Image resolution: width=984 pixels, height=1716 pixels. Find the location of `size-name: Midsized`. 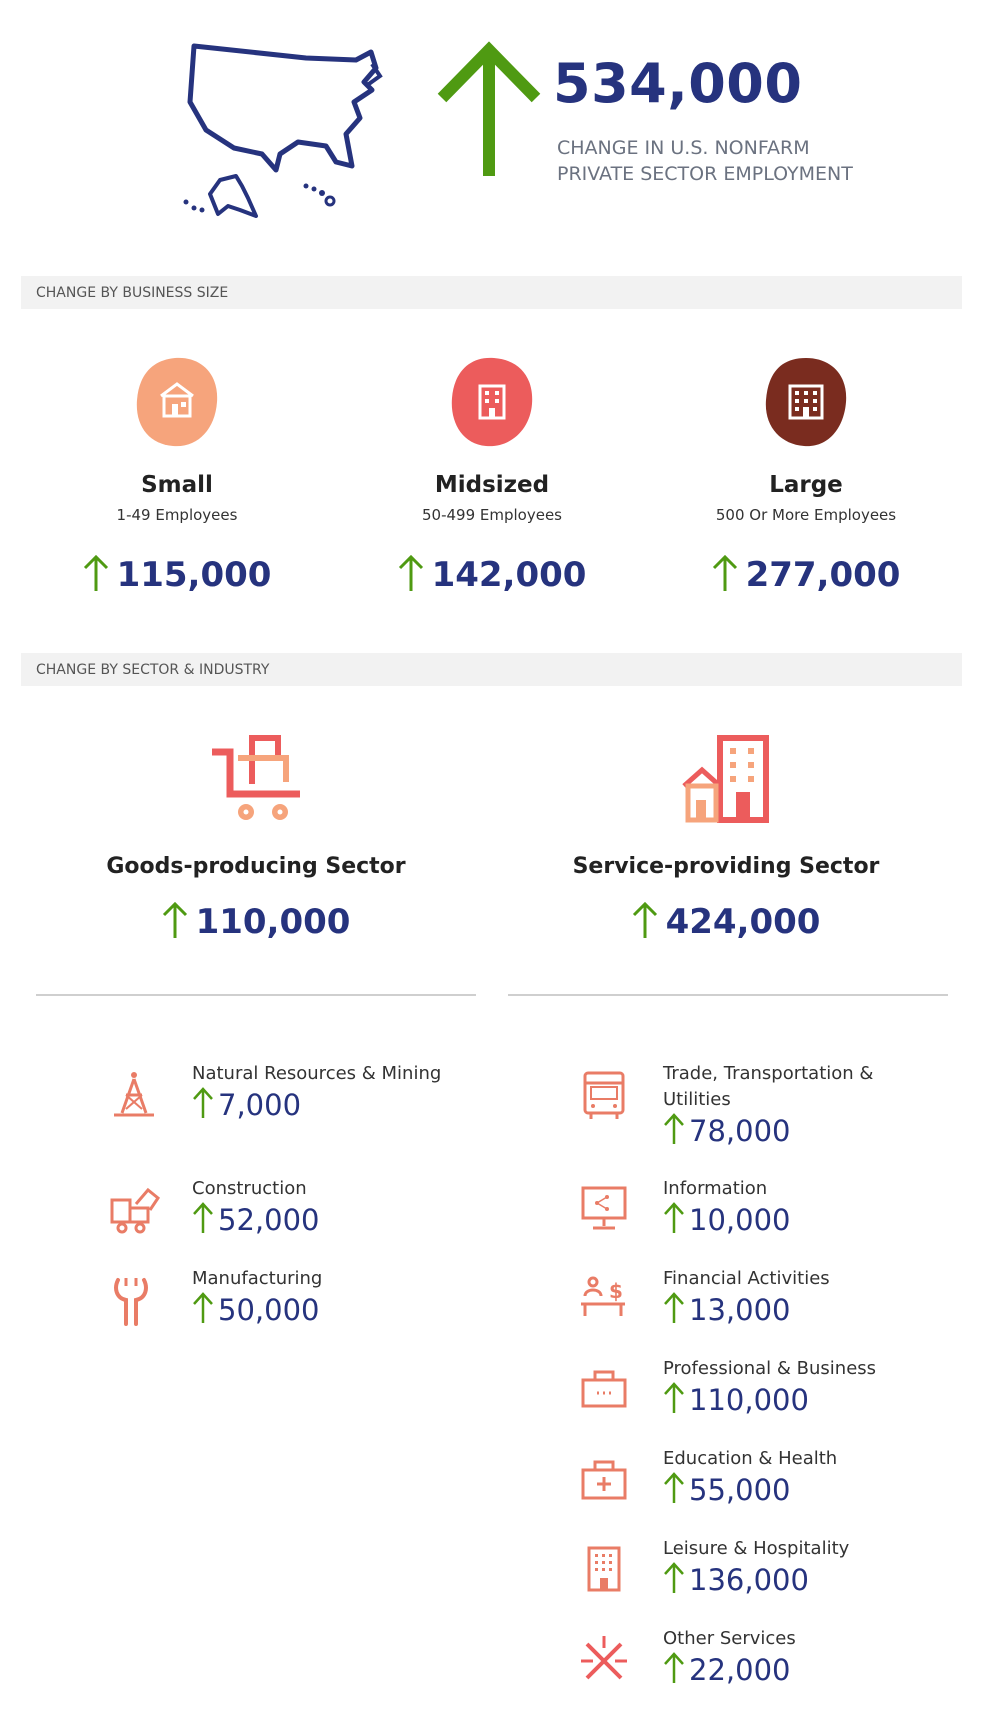

size-name: Midsized is located at coordinates (492, 485).